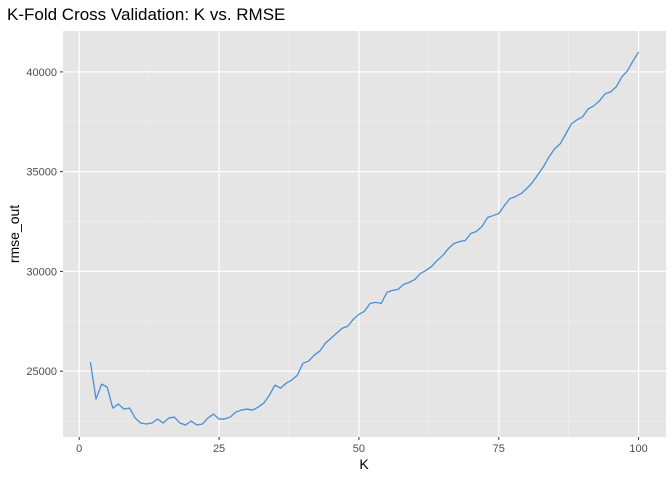 The width and height of the screenshot is (672, 480). I want to click on x-tick-label: 75, so click(499, 449).